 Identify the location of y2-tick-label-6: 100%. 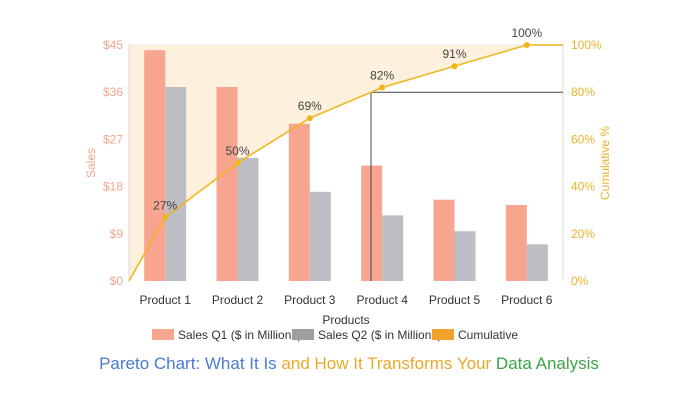
(586, 45).